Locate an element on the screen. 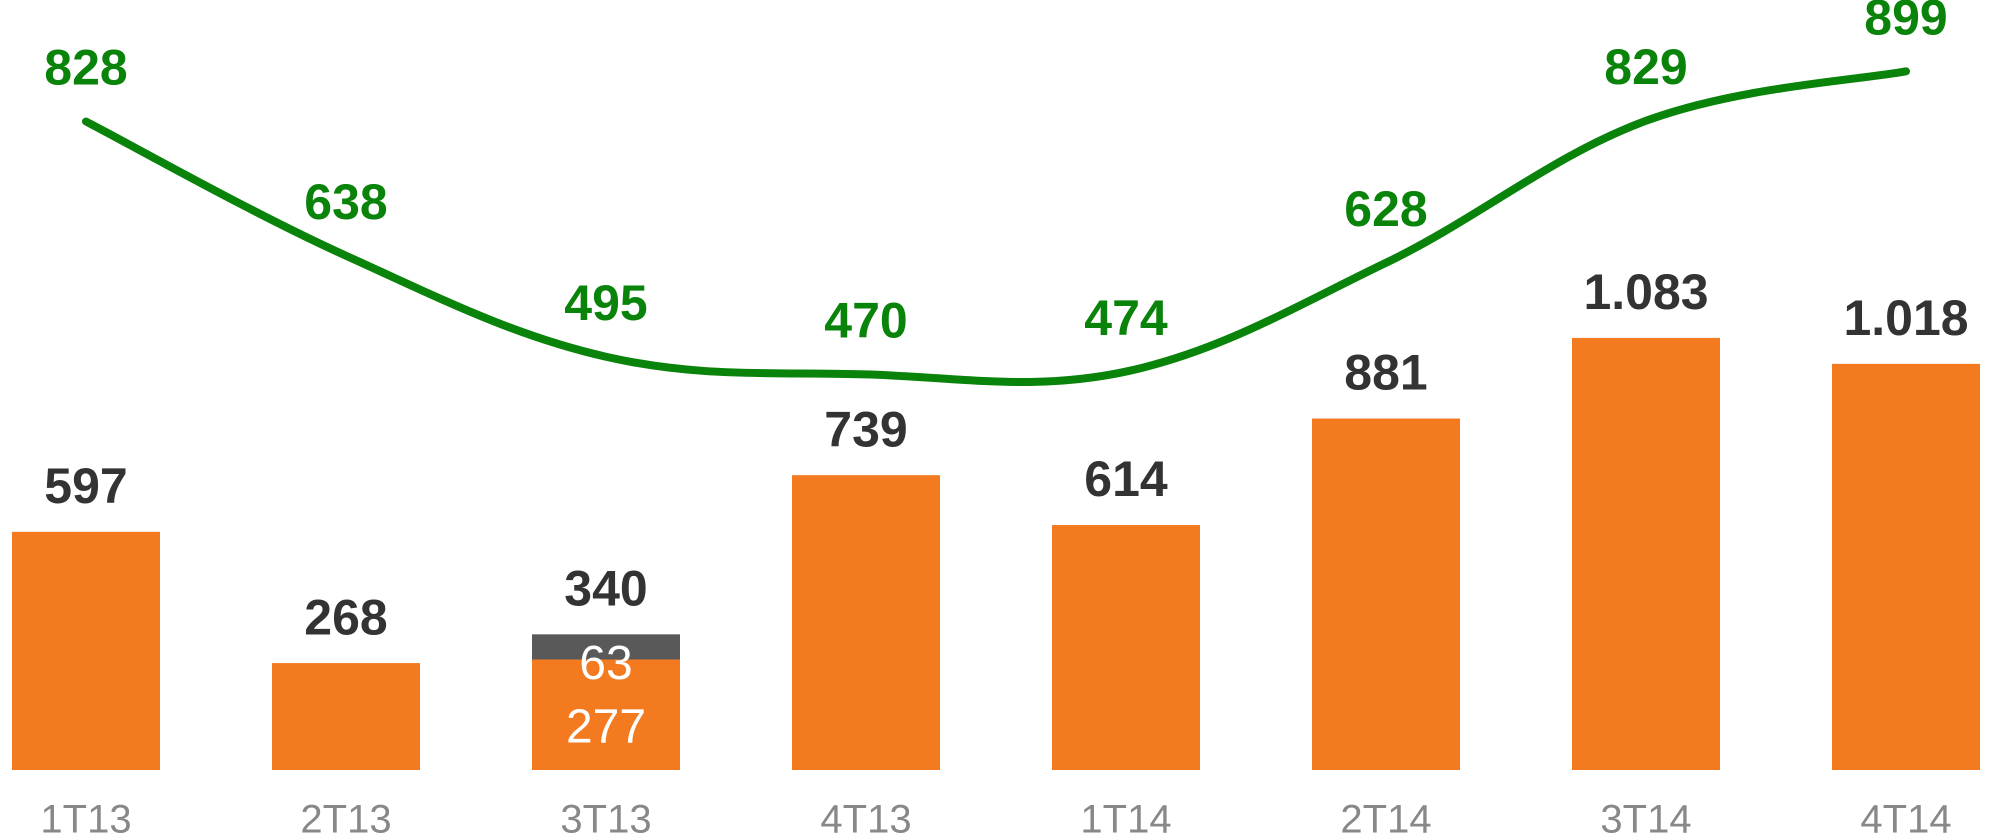 The image size is (1990, 839). bar-inner-label: 277 is located at coordinates (606, 727).